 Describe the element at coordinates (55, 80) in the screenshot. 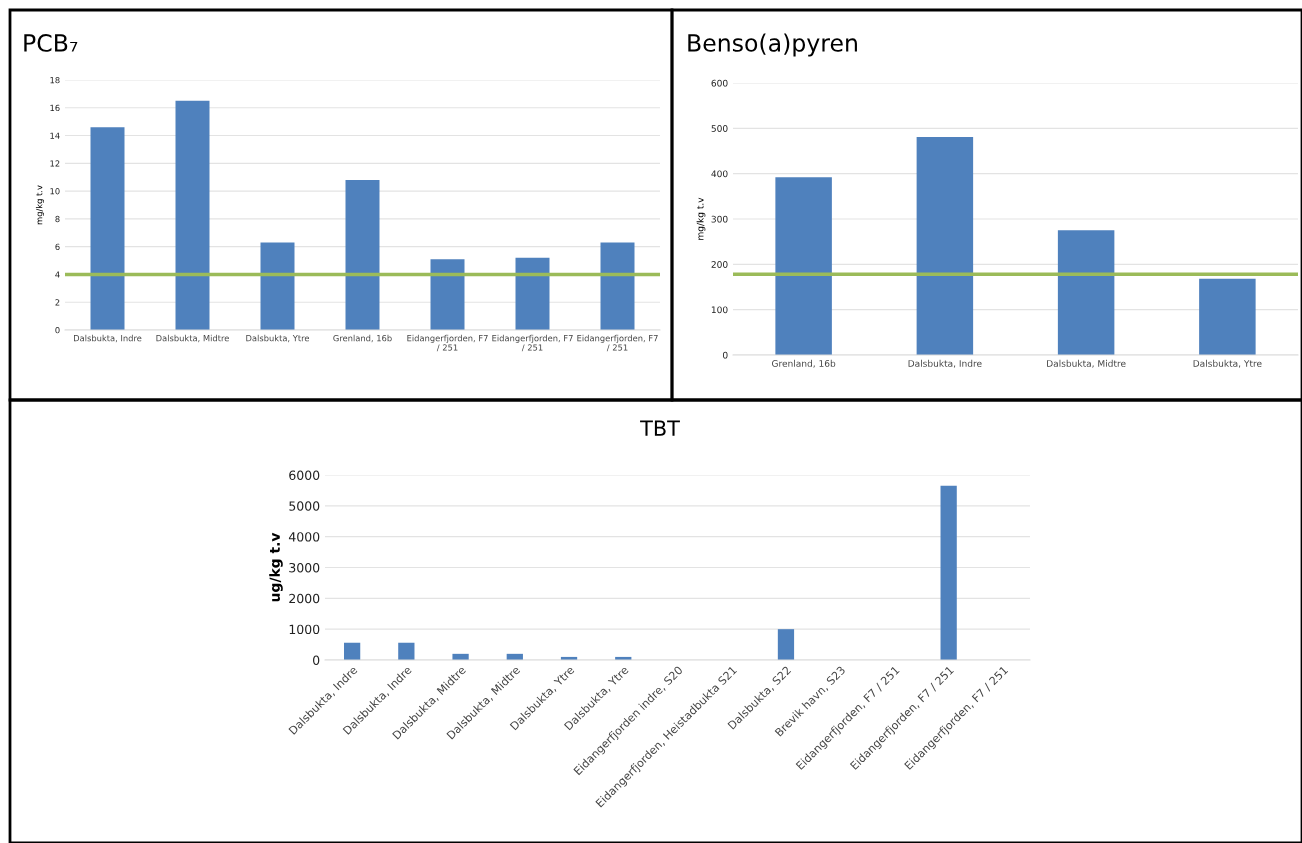

I see `y-tick-label: 18` at that location.